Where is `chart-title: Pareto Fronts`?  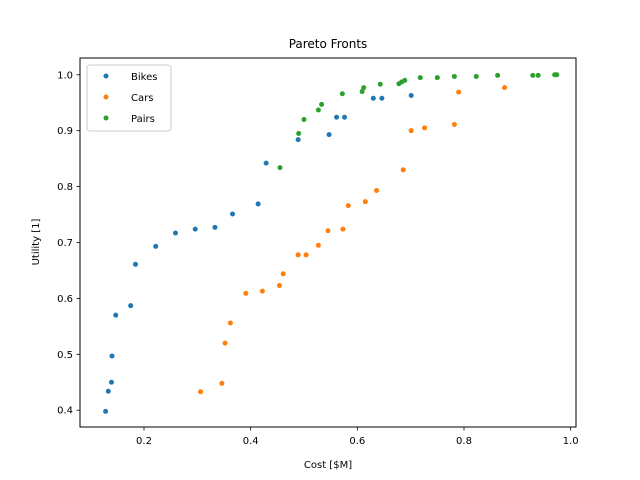 chart-title: Pareto Fronts is located at coordinates (328, 44).